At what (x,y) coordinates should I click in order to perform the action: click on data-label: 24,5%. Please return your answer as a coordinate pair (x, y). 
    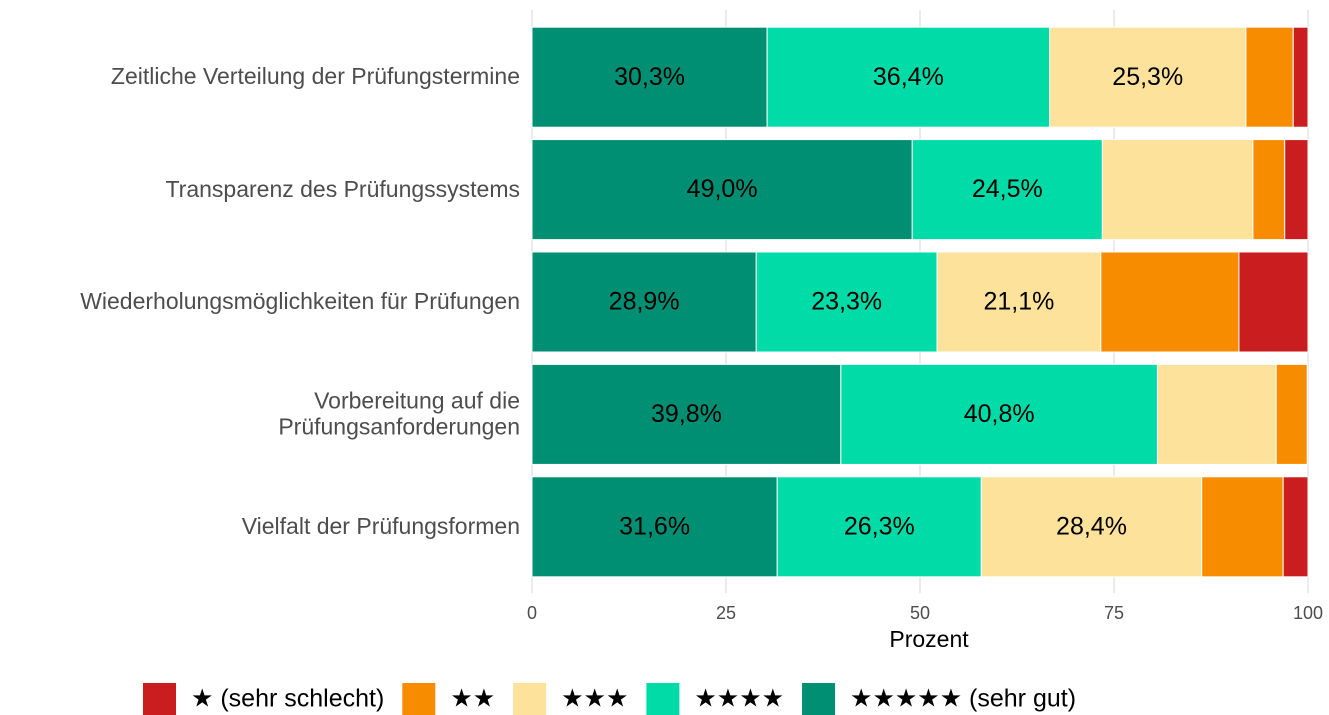
    Looking at the image, I should click on (1007, 189).